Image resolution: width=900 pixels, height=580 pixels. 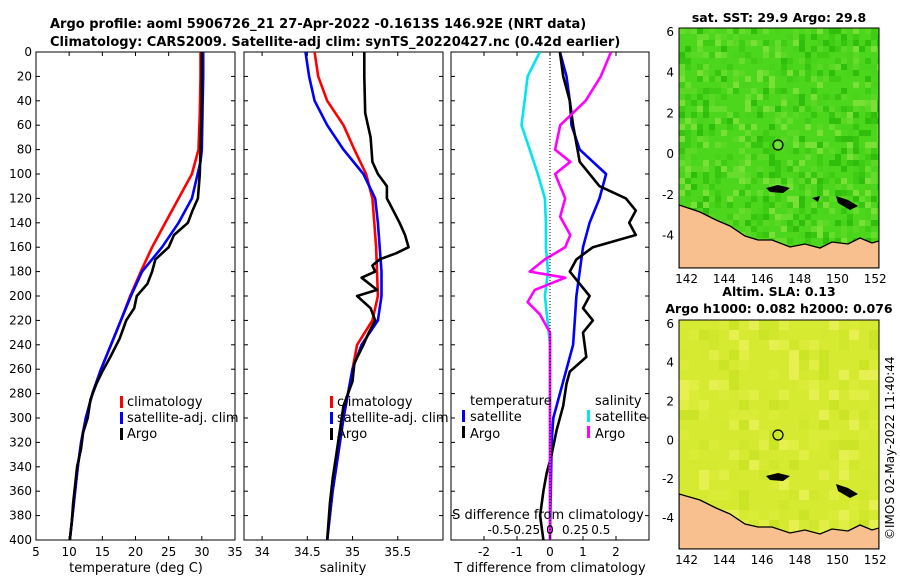 What do you see at coordinates (102, 552) in the screenshot?
I see `x-tick-label: 15` at bounding box center [102, 552].